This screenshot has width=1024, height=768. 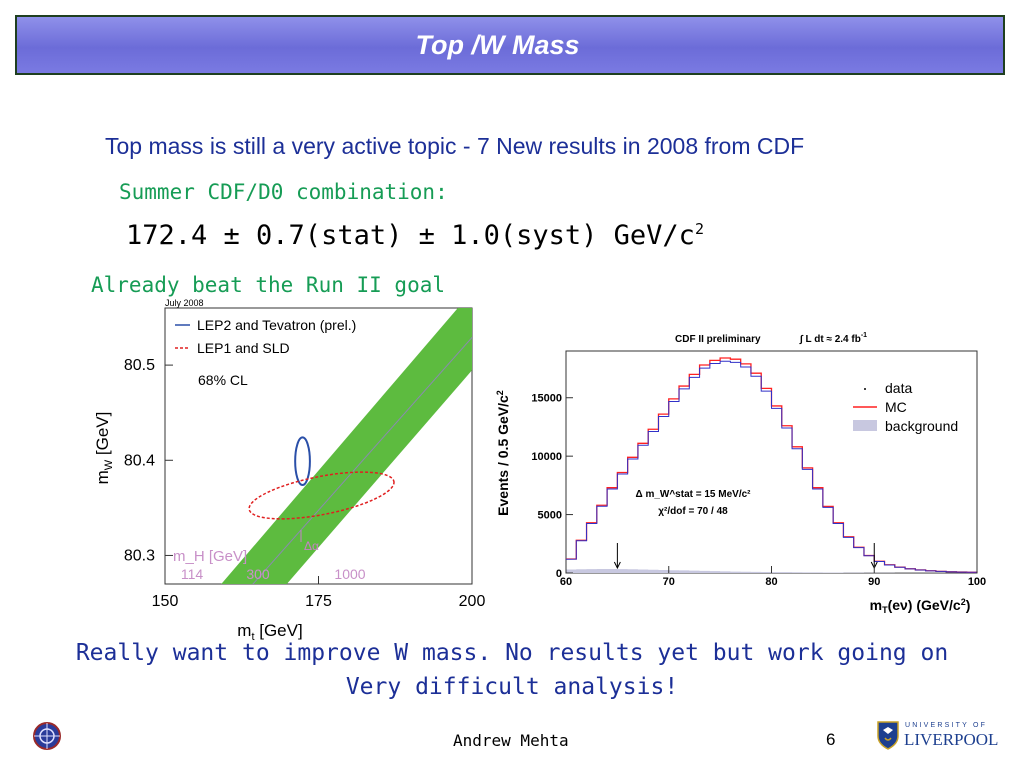 I want to click on combination-label: Summer CDF/D0 combination:, so click(x=283, y=192).